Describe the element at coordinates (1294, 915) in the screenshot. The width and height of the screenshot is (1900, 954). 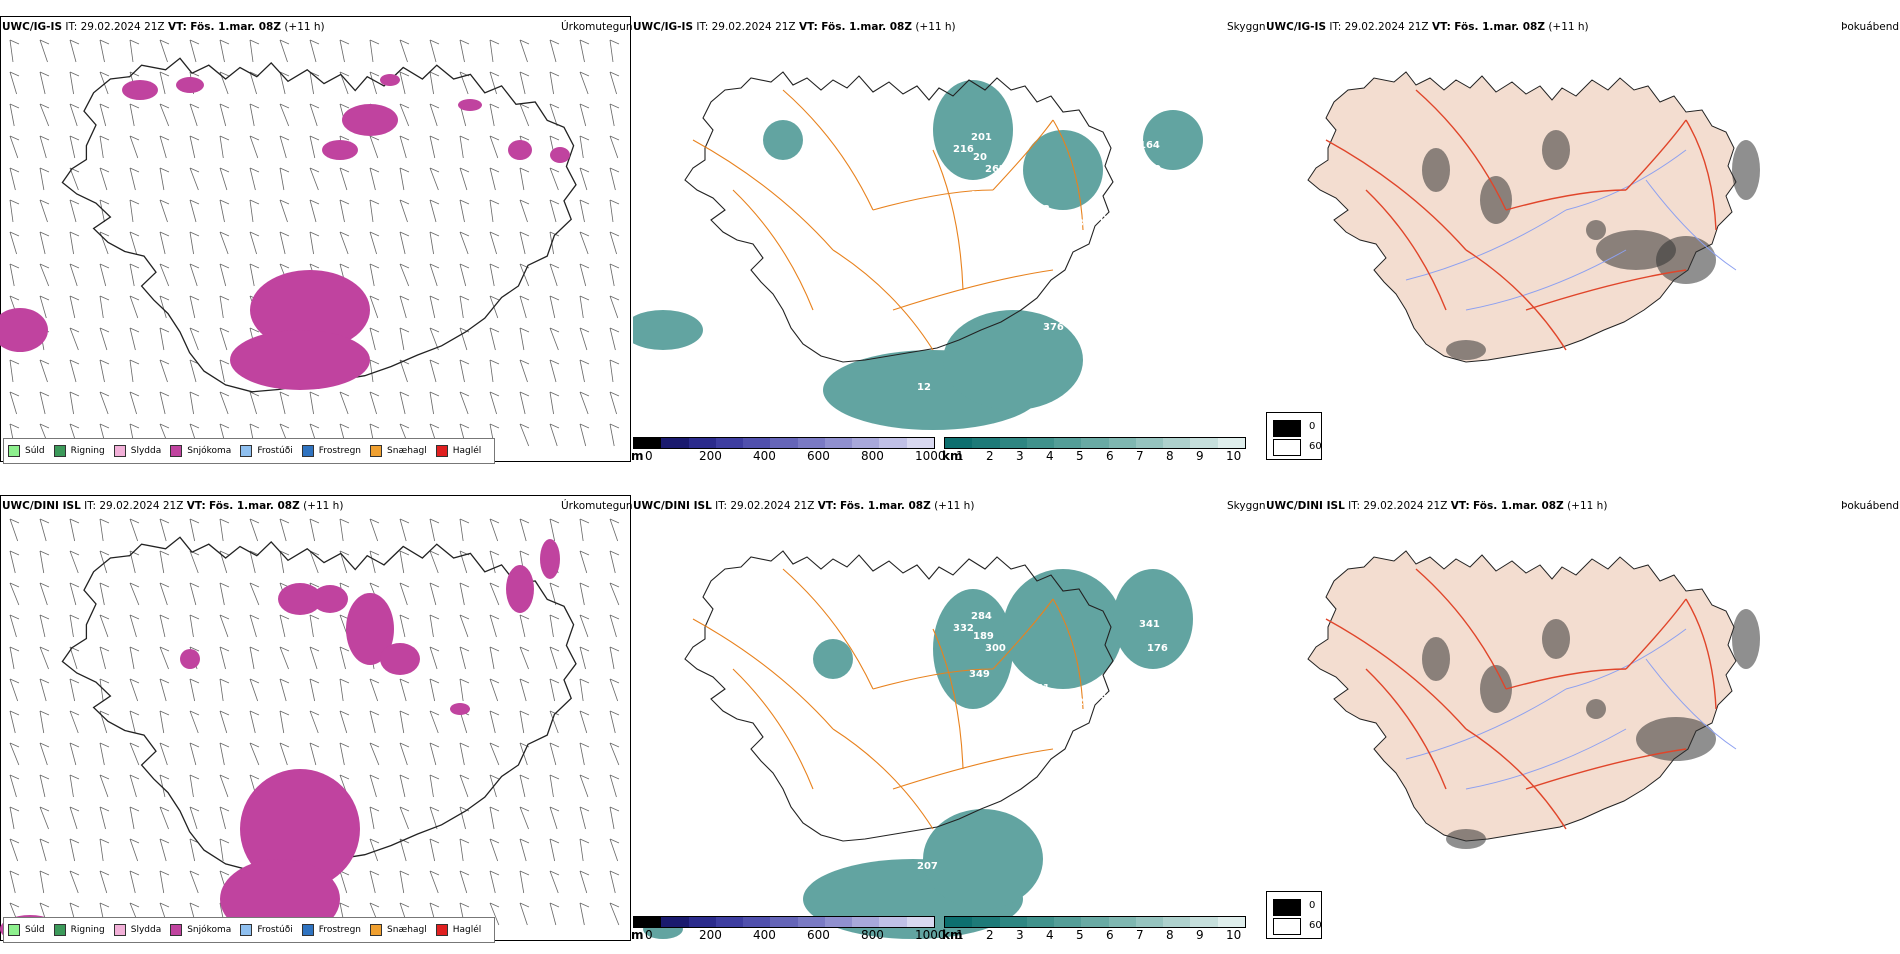
I see `row2-fog-legend: 0 60` at that location.